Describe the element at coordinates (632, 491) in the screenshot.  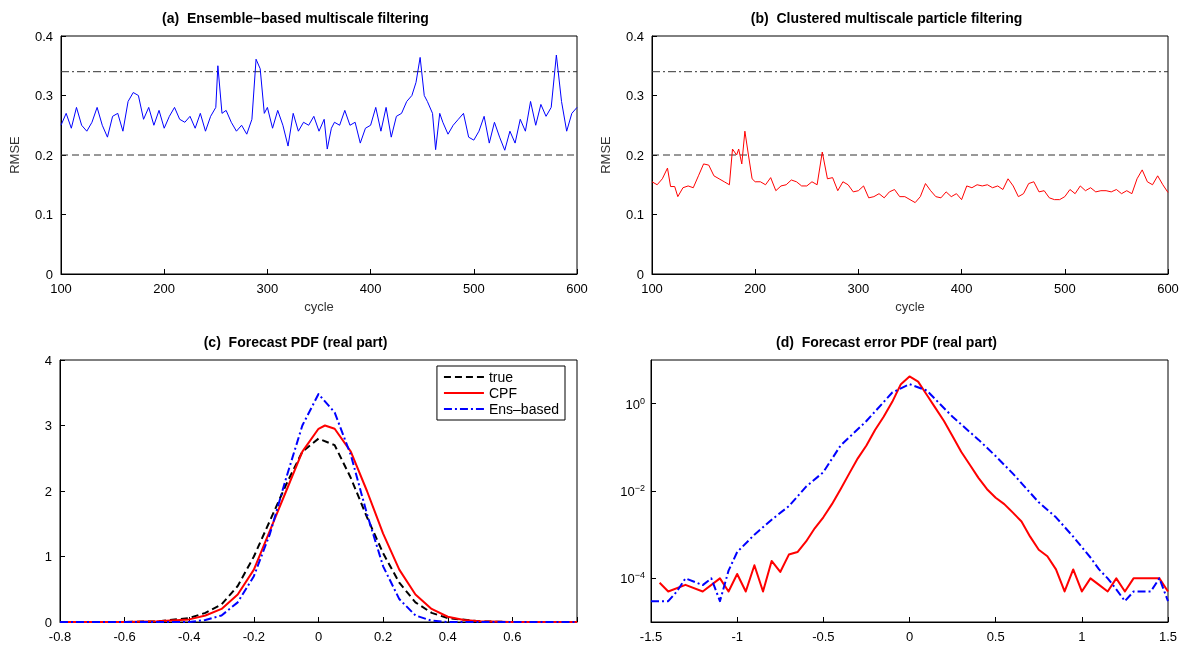
I see `y-tick-label: 10$^{−2}$` at that location.